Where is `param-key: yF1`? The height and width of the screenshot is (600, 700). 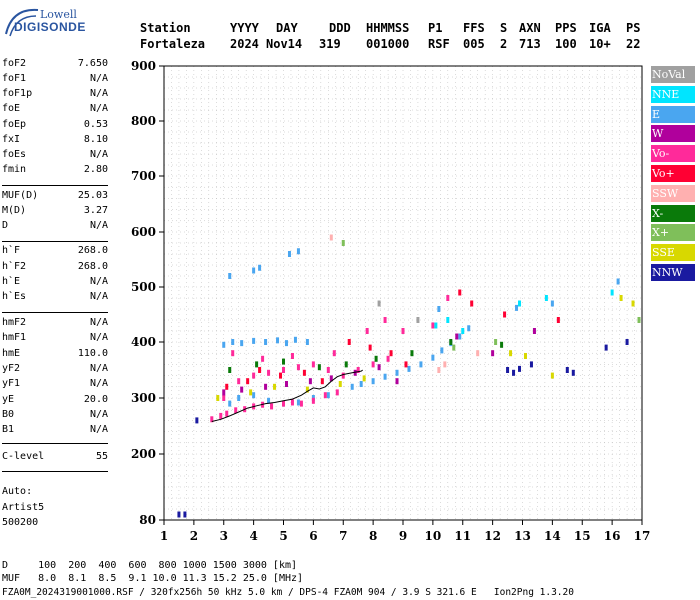 param-key: yF1 is located at coordinates (11, 383).